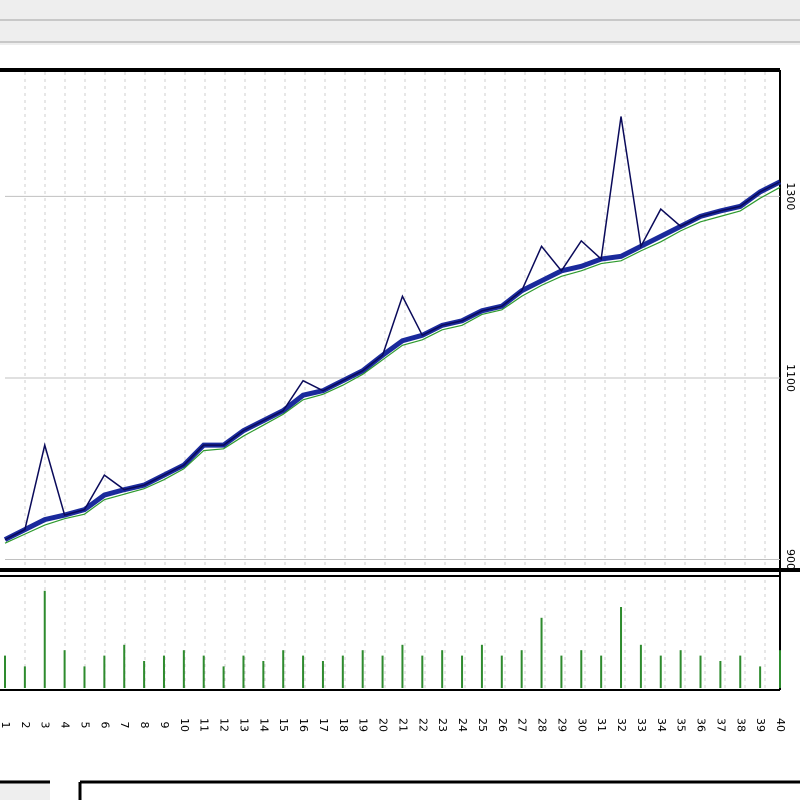 This screenshot has width=800, height=800. I want to click on x-tick-label: 9, so click(164, 725).